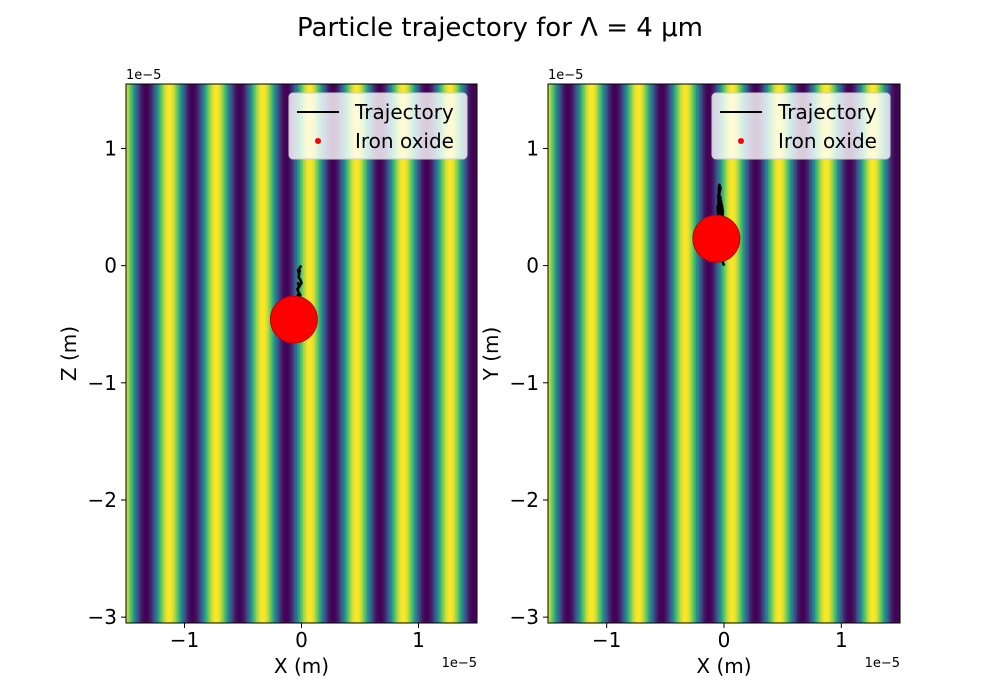 Image resolution: width=1000 pixels, height=700 pixels. I want to click on x-offset-text: 1e−5, so click(882, 663).